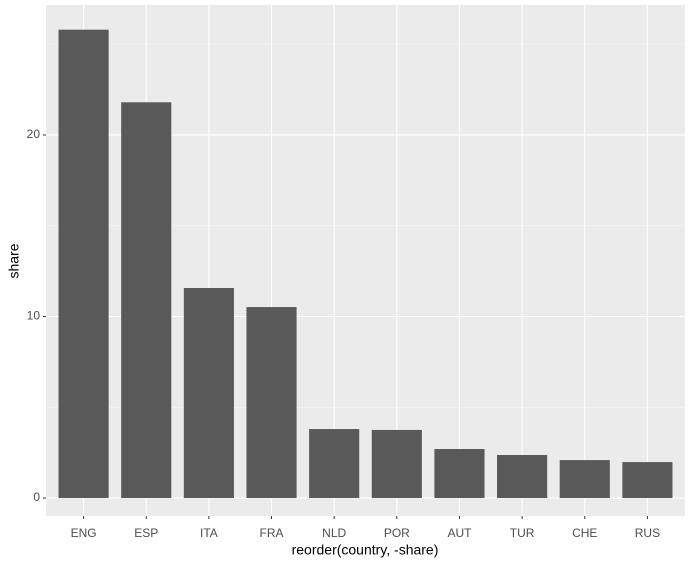  What do you see at coordinates (84, 533) in the screenshot?
I see `x-tick-label: ENG` at bounding box center [84, 533].